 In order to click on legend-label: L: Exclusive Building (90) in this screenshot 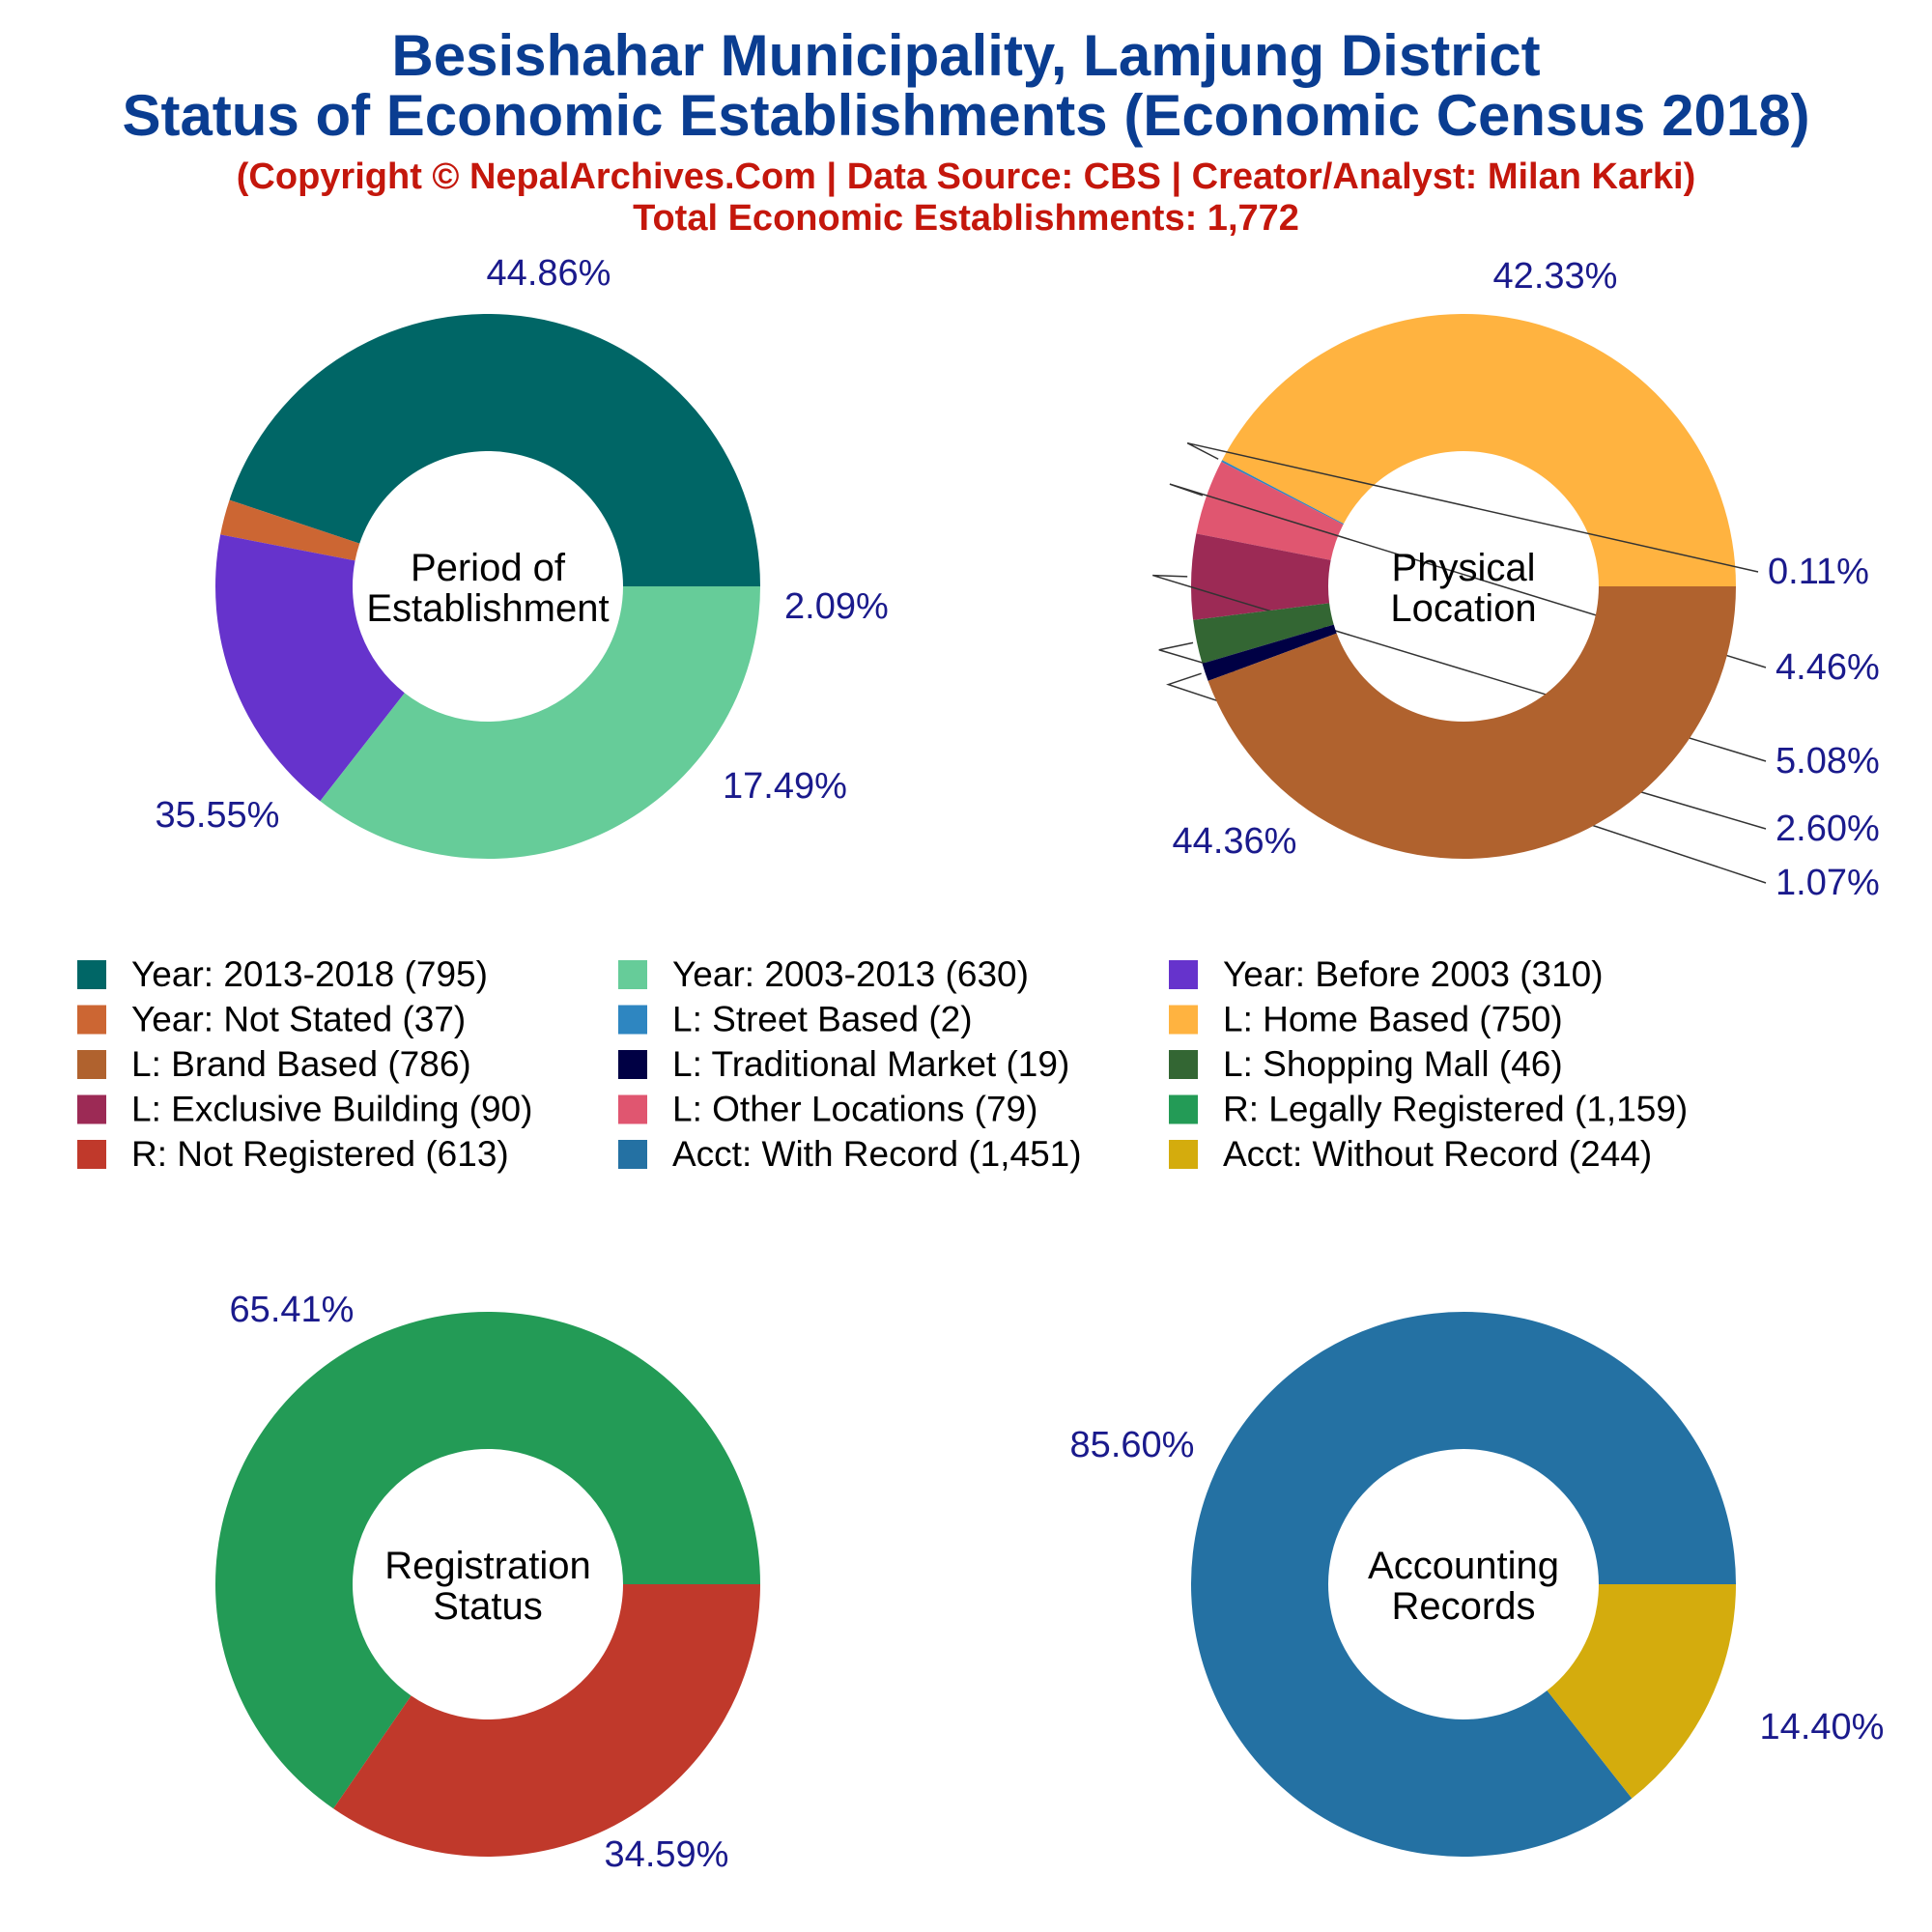, I will do `click(331, 1109)`.